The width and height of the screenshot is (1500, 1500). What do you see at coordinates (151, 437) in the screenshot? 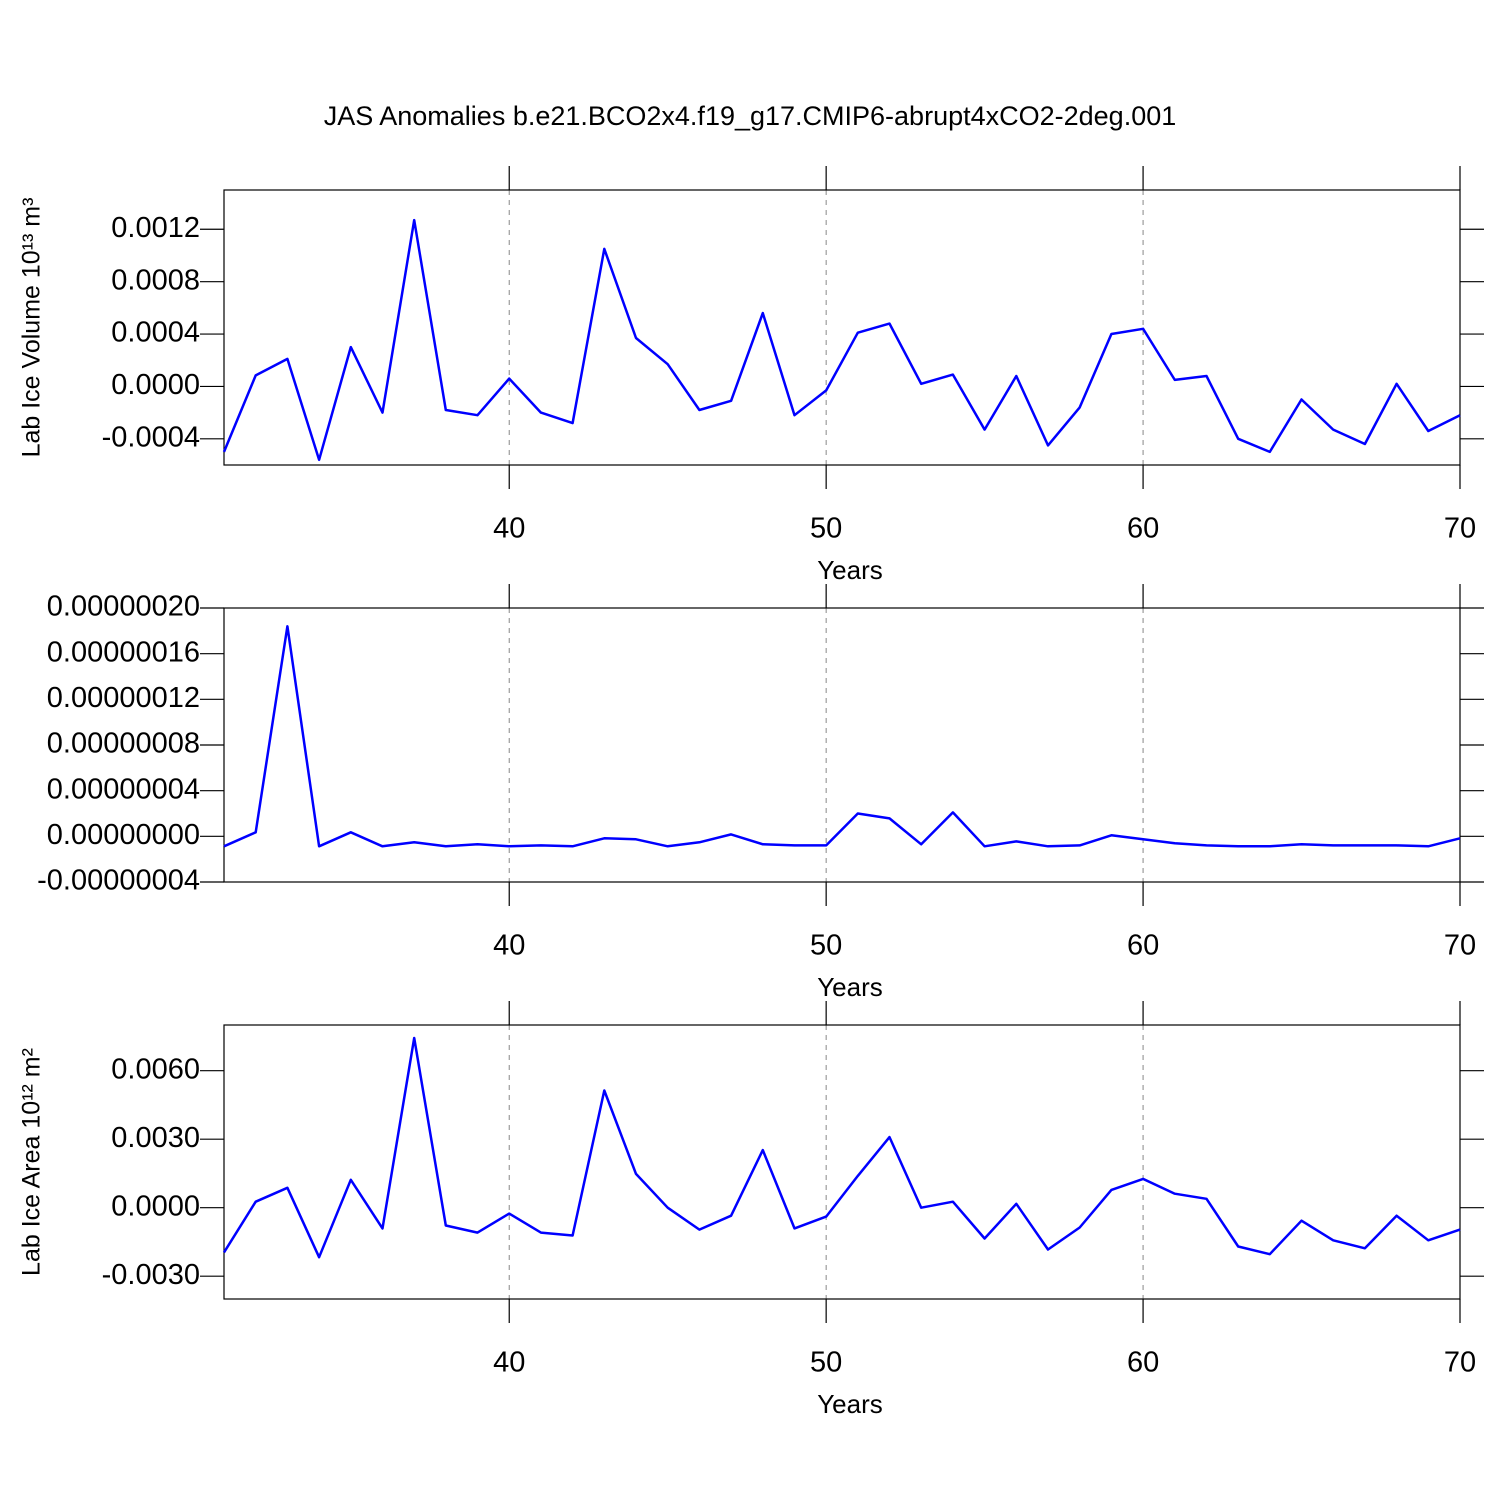
I see `y-tick-label: -0.0004` at bounding box center [151, 437].